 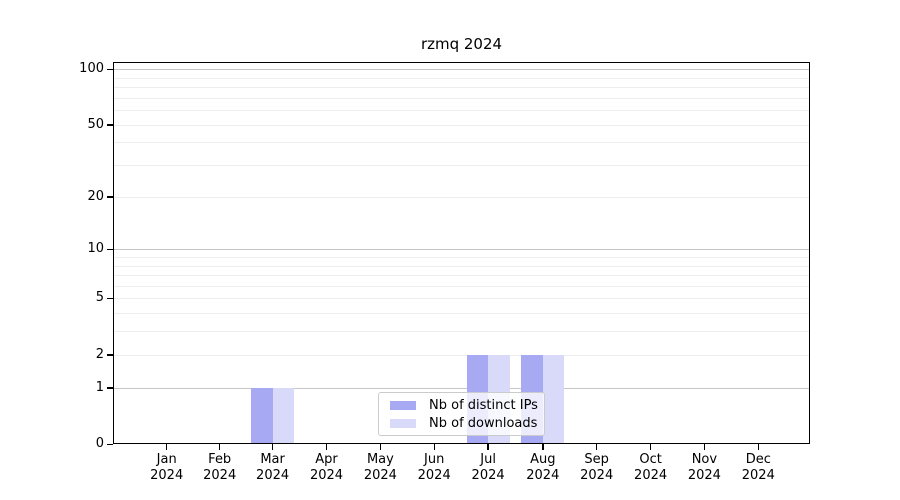 What do you see at coordinates (403, 405) in the screenshot?
I see `legend-swatch-distinct-ips-icon` at bounding box center [403, 405].